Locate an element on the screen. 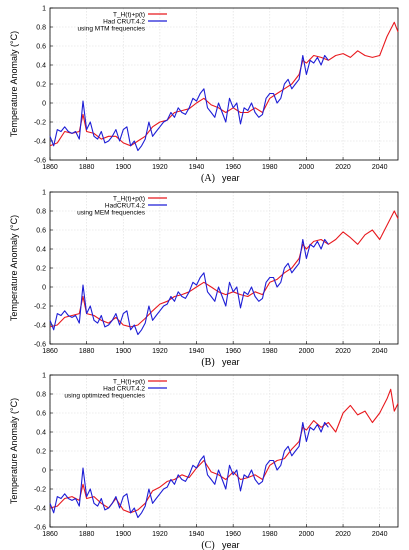  legend-note: using MEM frequencies is located at coordinates (111, 213).